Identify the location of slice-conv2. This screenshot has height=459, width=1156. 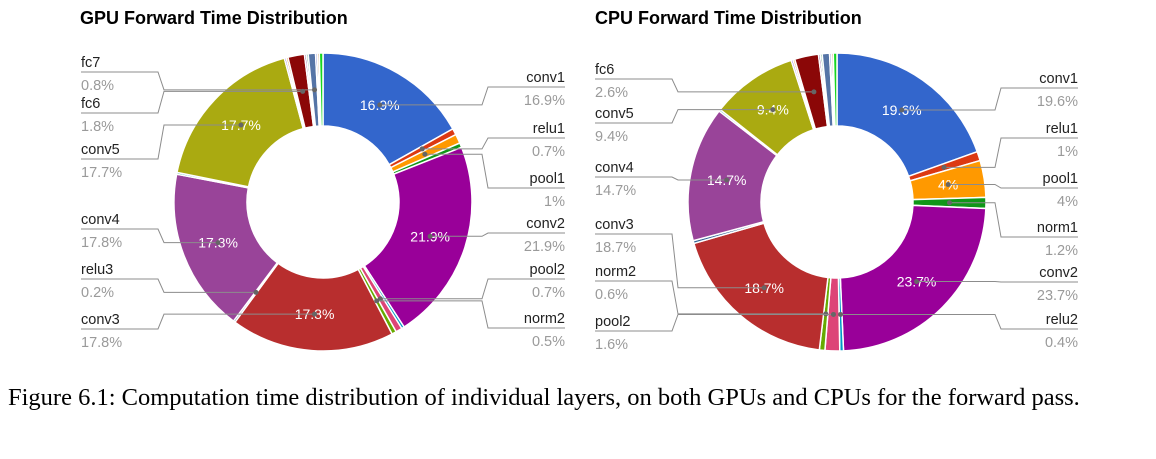
(418, 237).